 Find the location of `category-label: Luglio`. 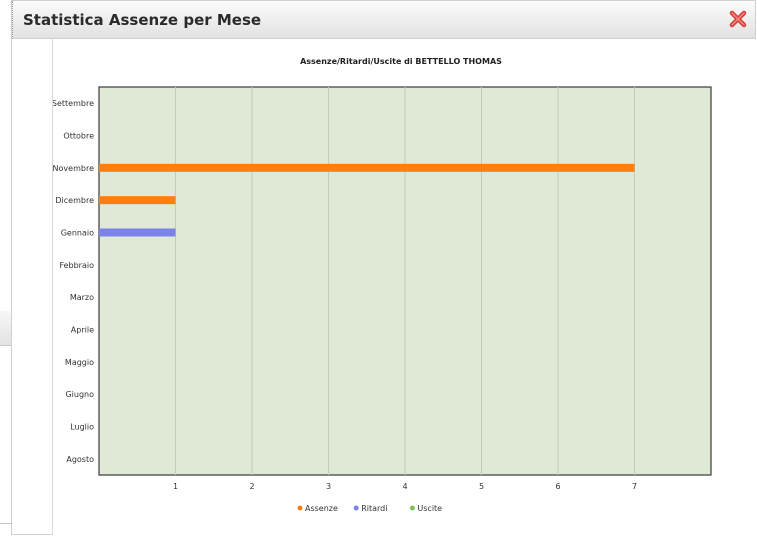

category-label: Luglio is located at coordinates (82, 427).